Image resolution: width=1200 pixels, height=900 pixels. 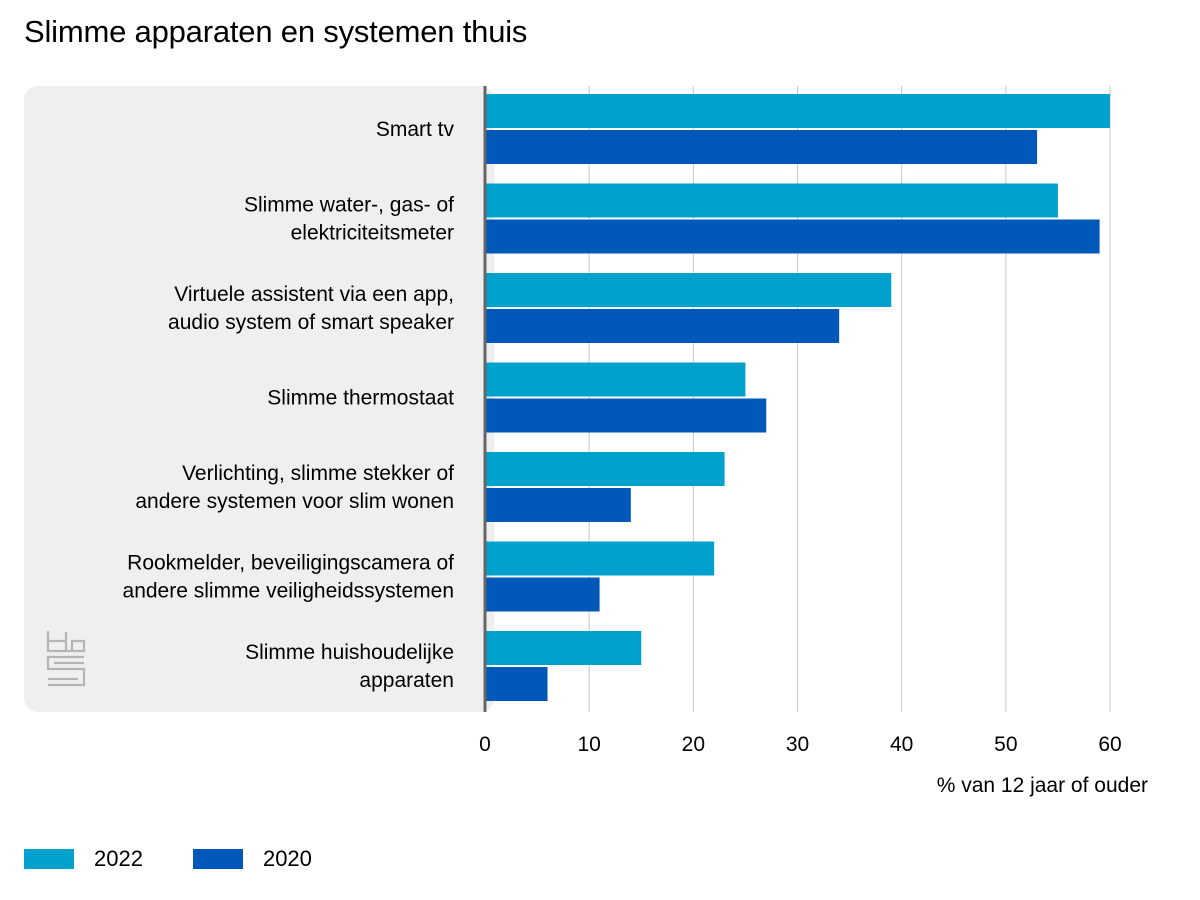 I want to click on x-tick-label: 30, so click(x=797, y=744).